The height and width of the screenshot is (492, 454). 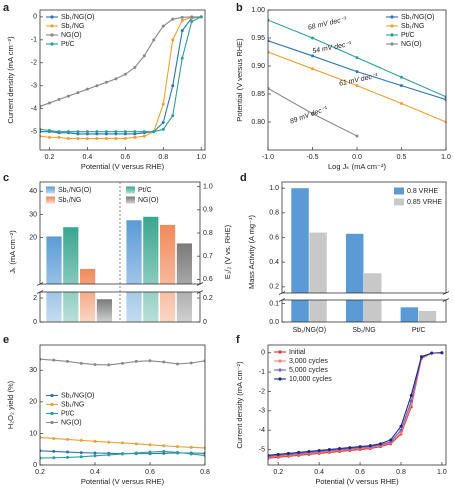 I want to click on x-axis-title: Potential (V versus RHE), so click(x=123, y=481).